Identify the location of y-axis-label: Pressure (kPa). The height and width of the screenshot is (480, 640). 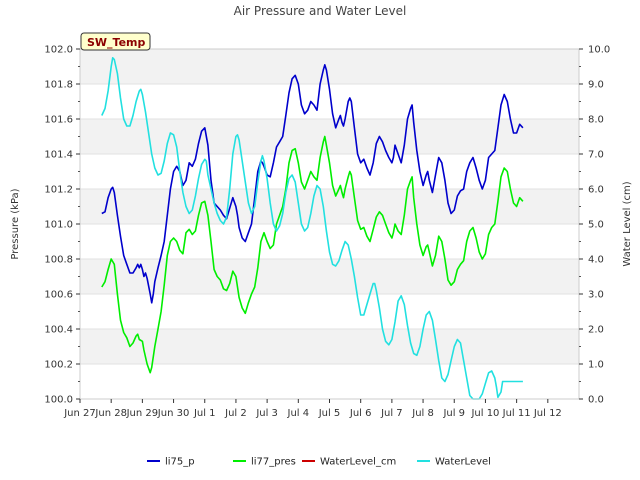
(15, 223).